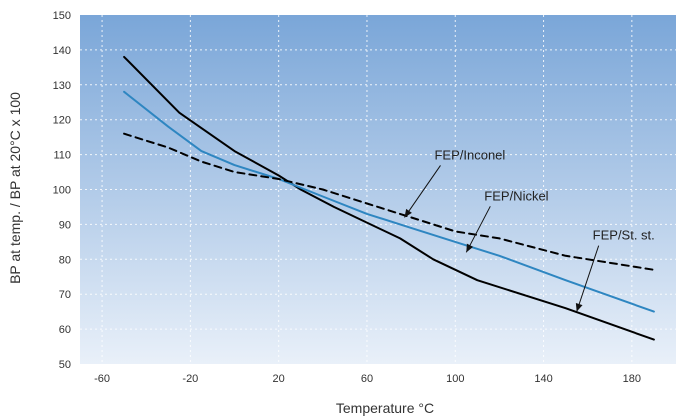  What do you see at coordinates (65, 330) in the screenshot?
I see `y-tick-label: 60` at bounding box center [65, 330].